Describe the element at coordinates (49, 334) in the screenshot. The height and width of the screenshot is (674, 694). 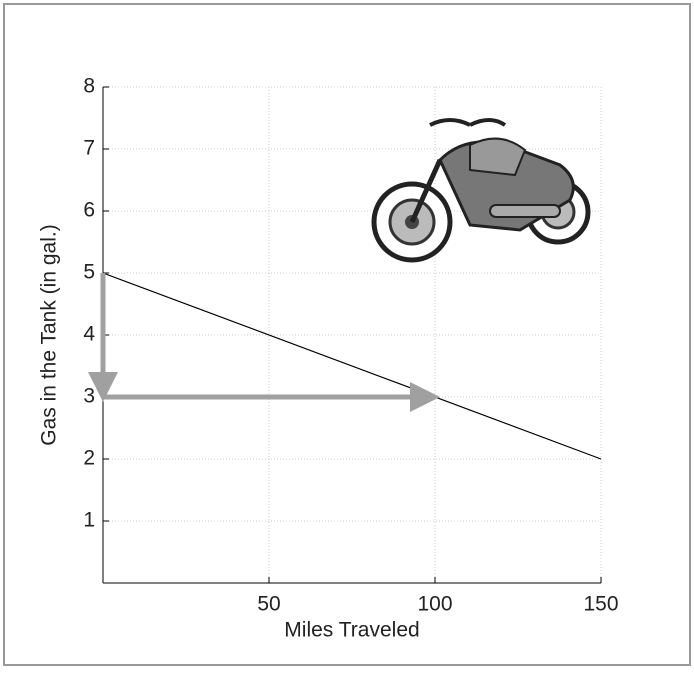
I see `y-axis-label: Gas in the Tank (in gal.)` at that location.